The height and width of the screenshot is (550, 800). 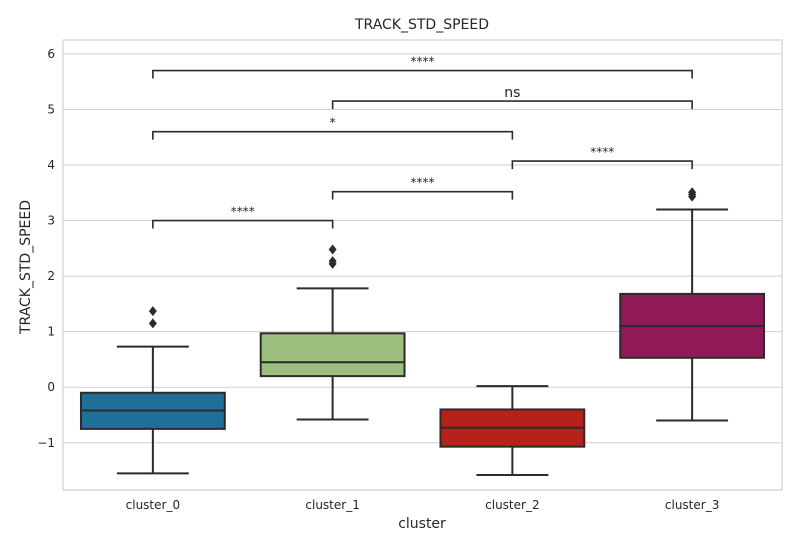 I want to click on x-tick-label: cluster_3, so click(x=692, y=505).